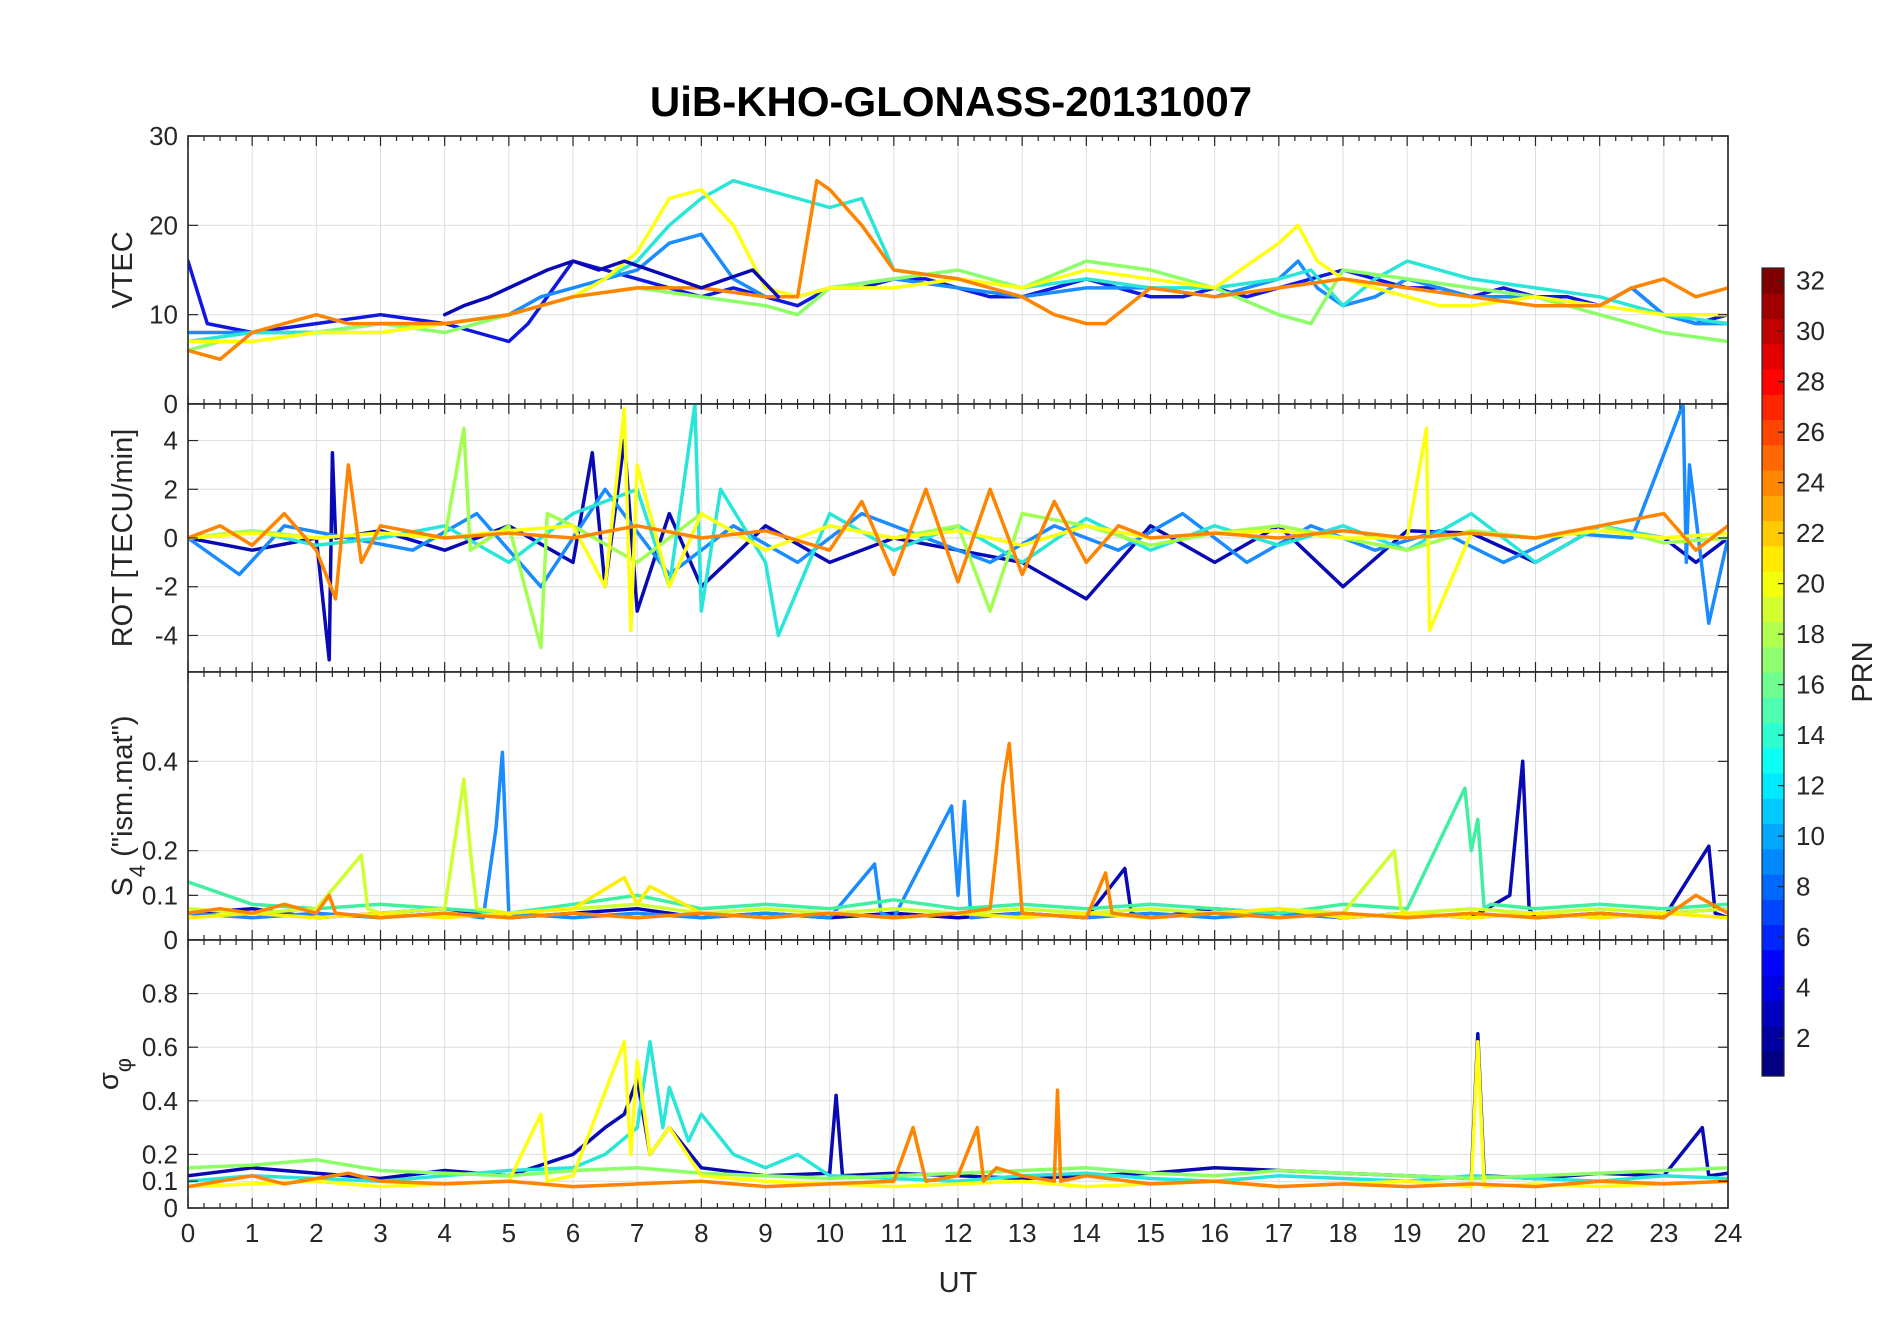 Image resolution: width=1902 pixels, height=1330 pixels. Describe the element at coordinates (1803, 887) in the screenshot. I see `colorbar-tick-label: 8` at that location.